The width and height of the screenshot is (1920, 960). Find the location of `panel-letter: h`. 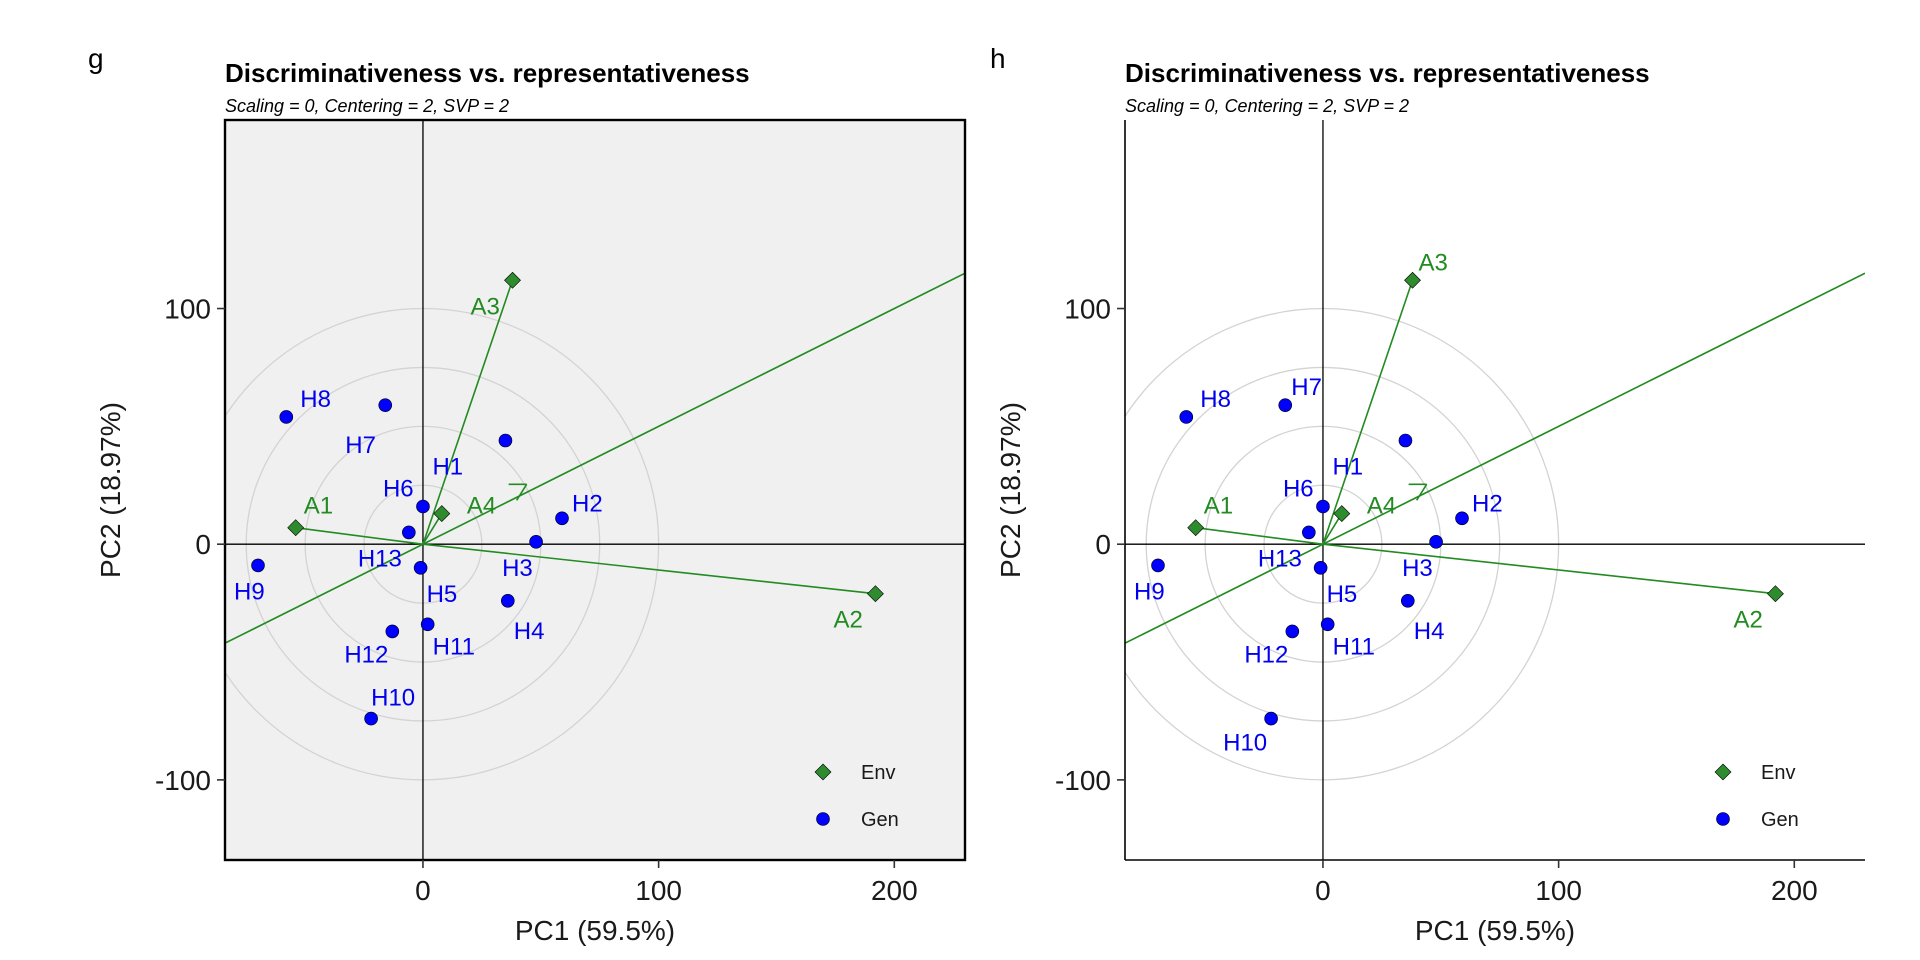

panel-letter: h is located at coordinates (998, 58).